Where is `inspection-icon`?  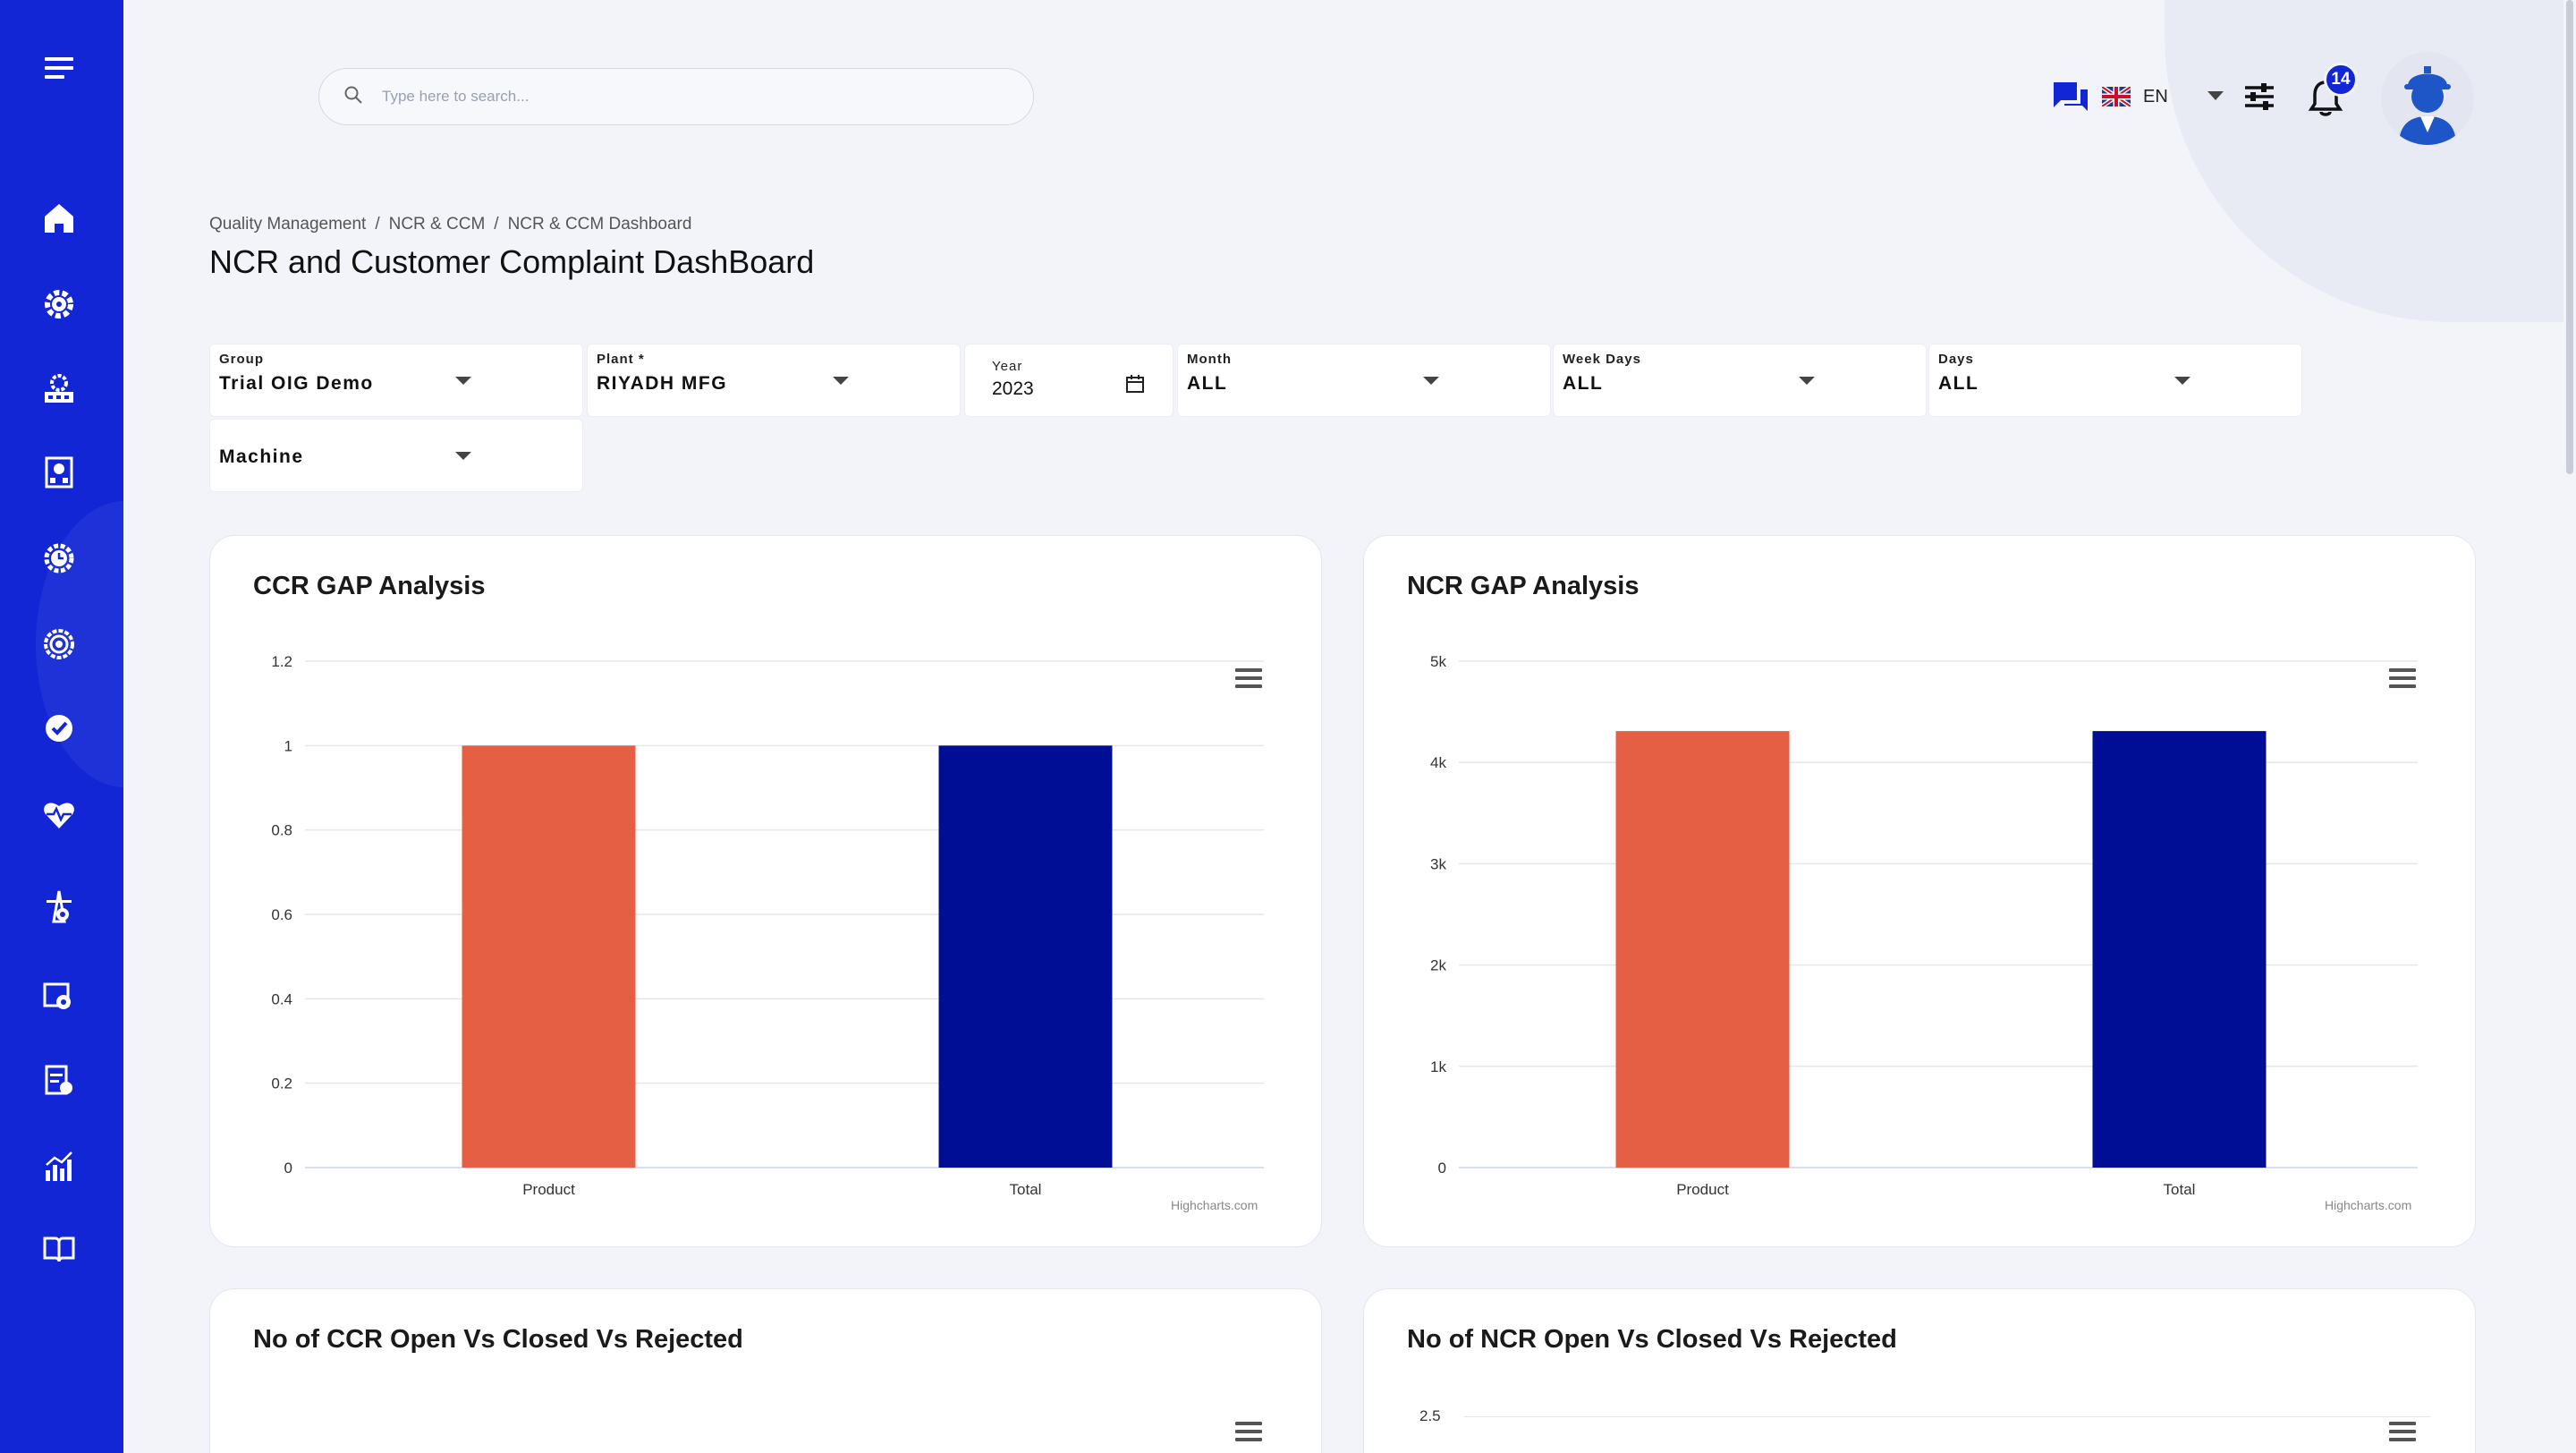 inspection-icon is located at coordinates (59, 996).